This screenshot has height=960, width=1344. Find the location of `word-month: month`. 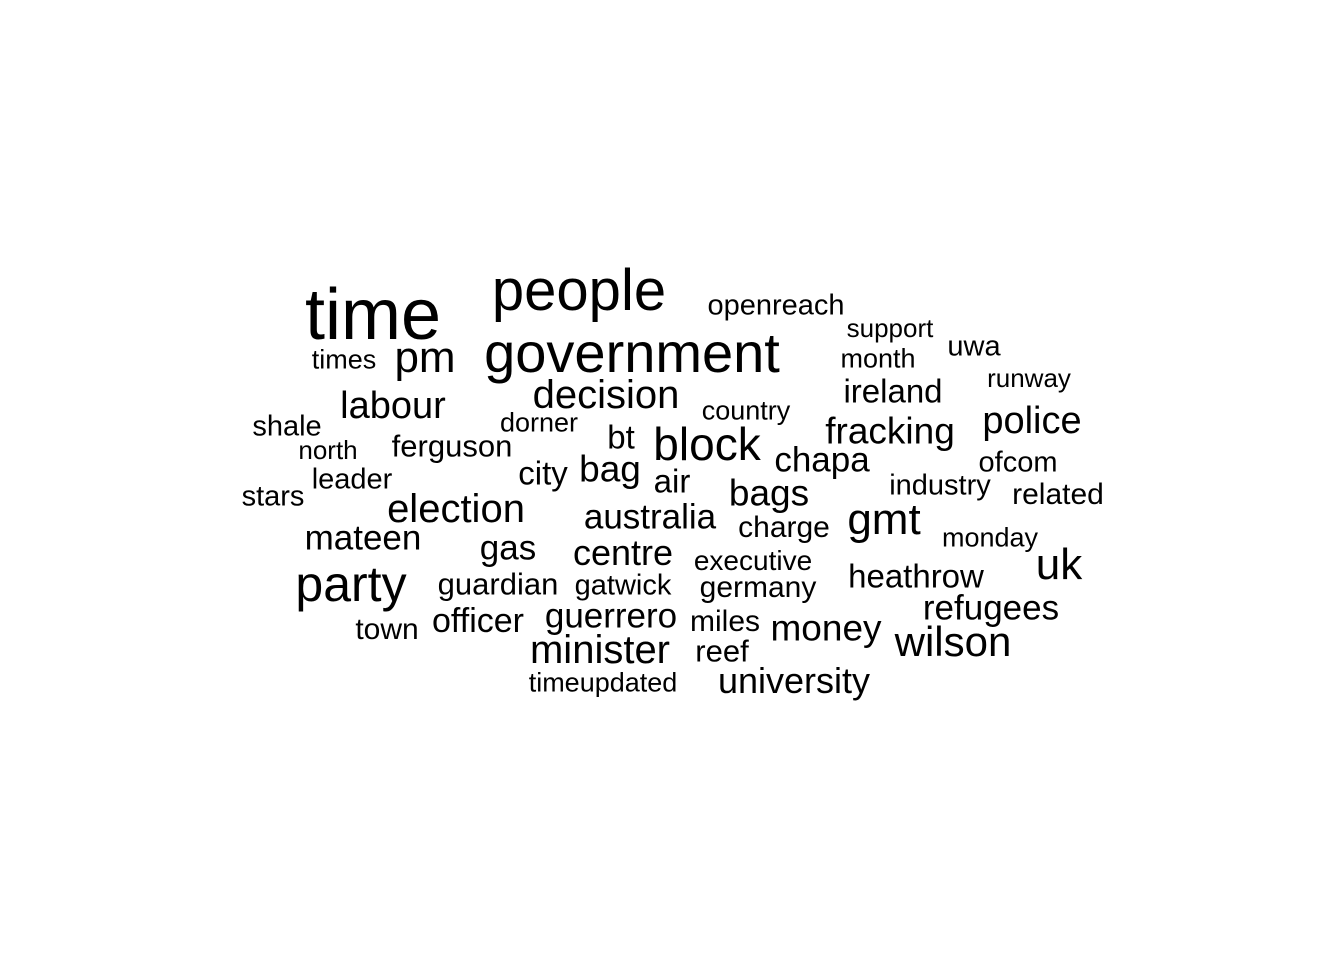

word-month: month is located at coordinates (878, 358).